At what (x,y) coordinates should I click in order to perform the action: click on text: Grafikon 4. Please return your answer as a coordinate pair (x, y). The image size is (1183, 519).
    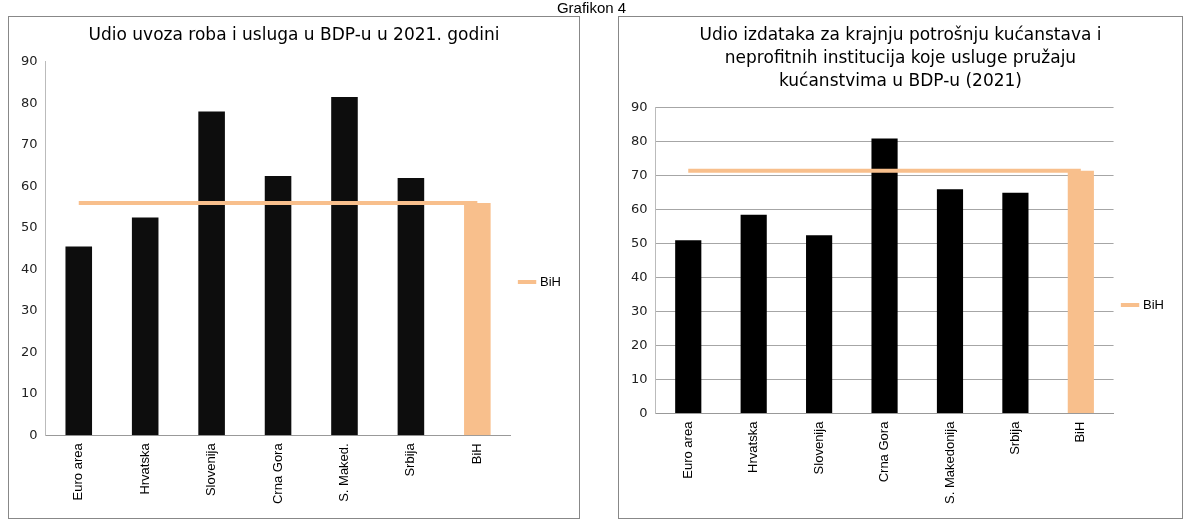
    Looking at the image, I should click on (591, 8).